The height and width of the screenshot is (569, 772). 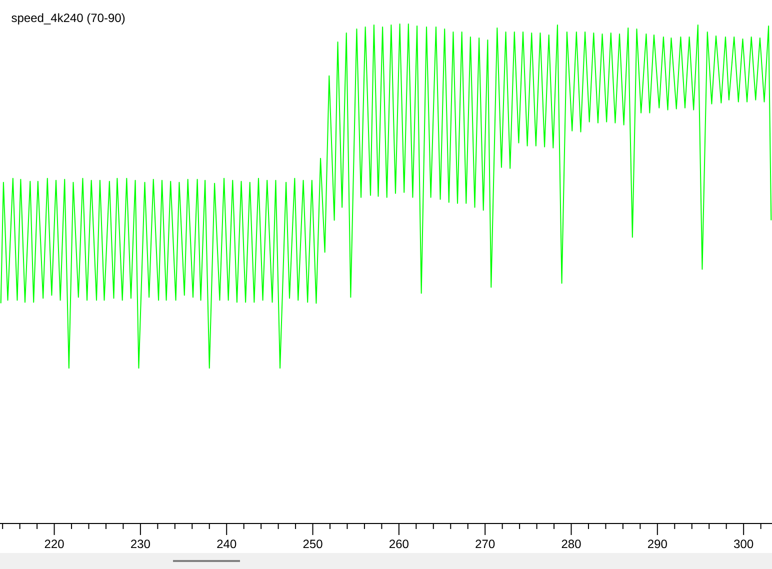 What do you see at coordinates (485, 544) in the screenshot?
I see `x-tick-label: 270` at bounding box center [485, 544].